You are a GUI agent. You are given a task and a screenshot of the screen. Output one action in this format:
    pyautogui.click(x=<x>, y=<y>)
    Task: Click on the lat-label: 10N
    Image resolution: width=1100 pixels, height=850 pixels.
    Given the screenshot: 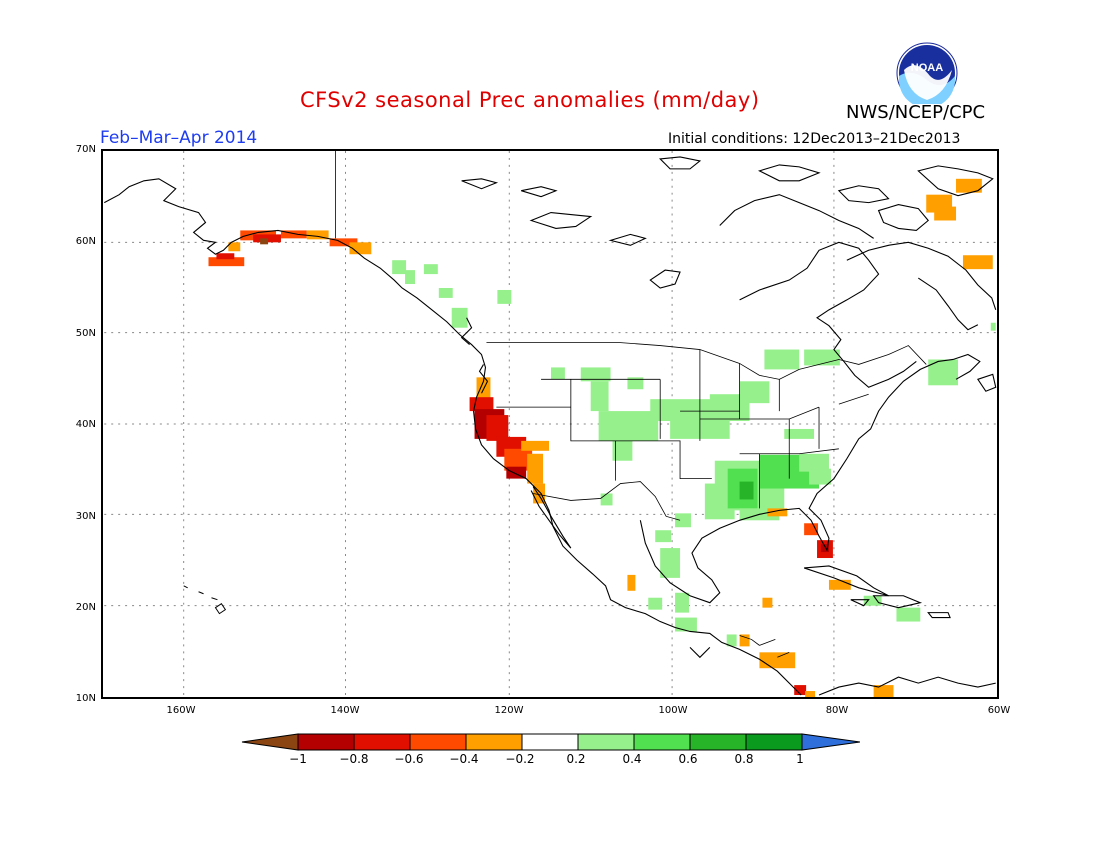 What is the action you would take?
    pyautogui.click(x=85, y=698)
    